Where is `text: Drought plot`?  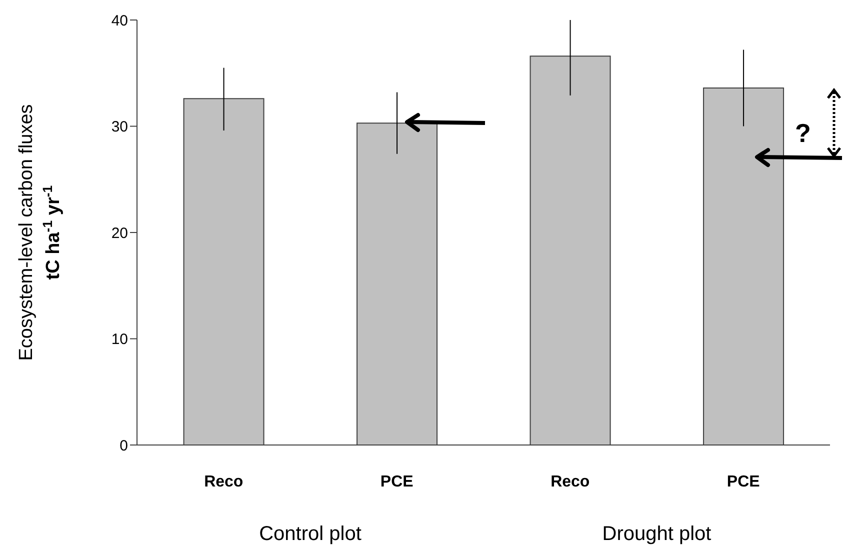 text: Drought plot is located at coordinates (656, 534).